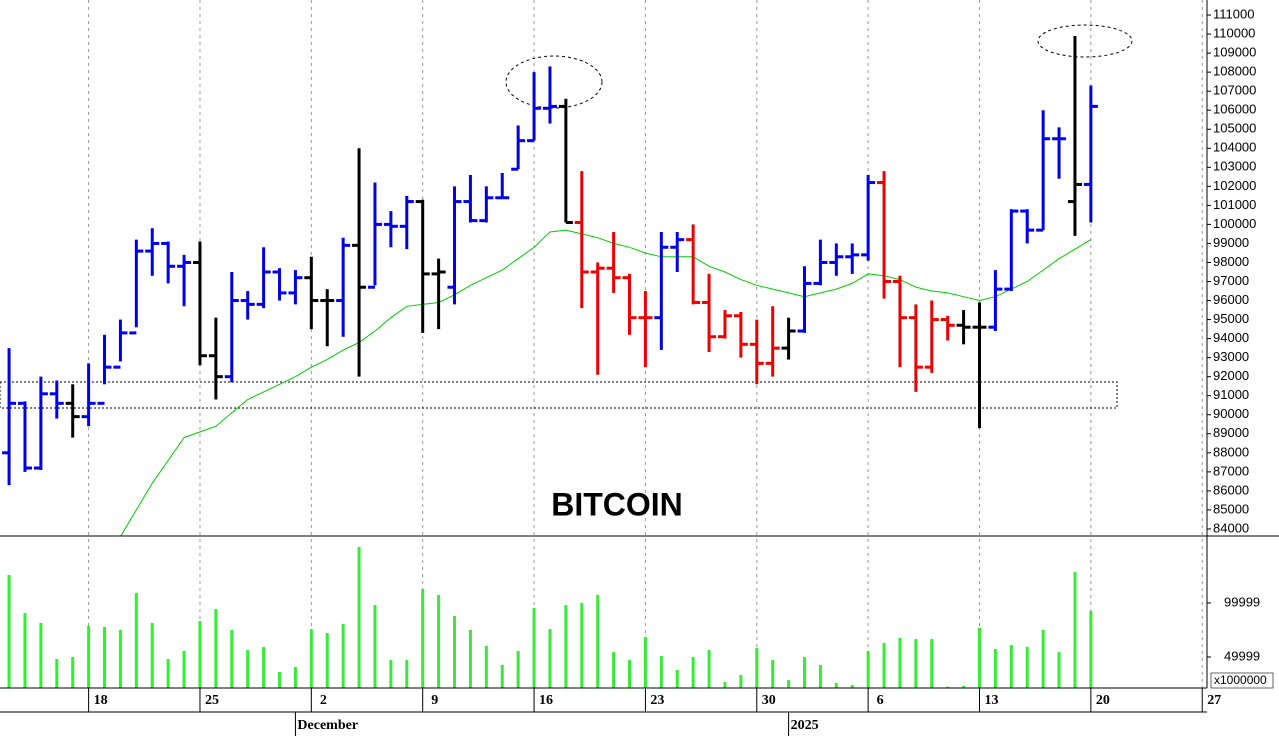 This screenshot has width=1279, height=736. I want to click on y-tick-label: 111000, so click(1233, 13).